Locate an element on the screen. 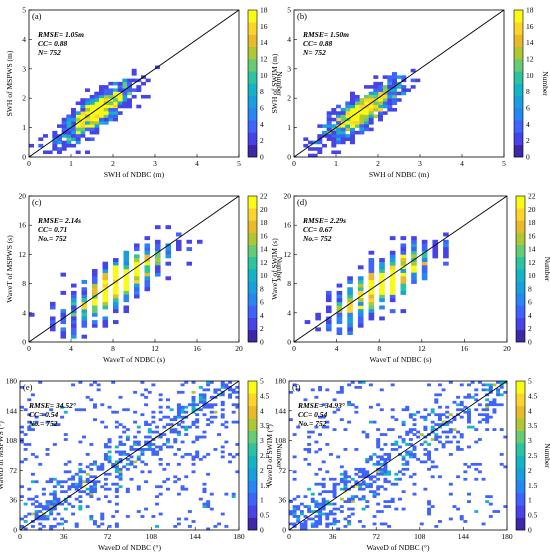 Image resolution: width=550 pixels, height=554 pixels. stat-line: CC= 0.88 is located at coordinates (318, 43).